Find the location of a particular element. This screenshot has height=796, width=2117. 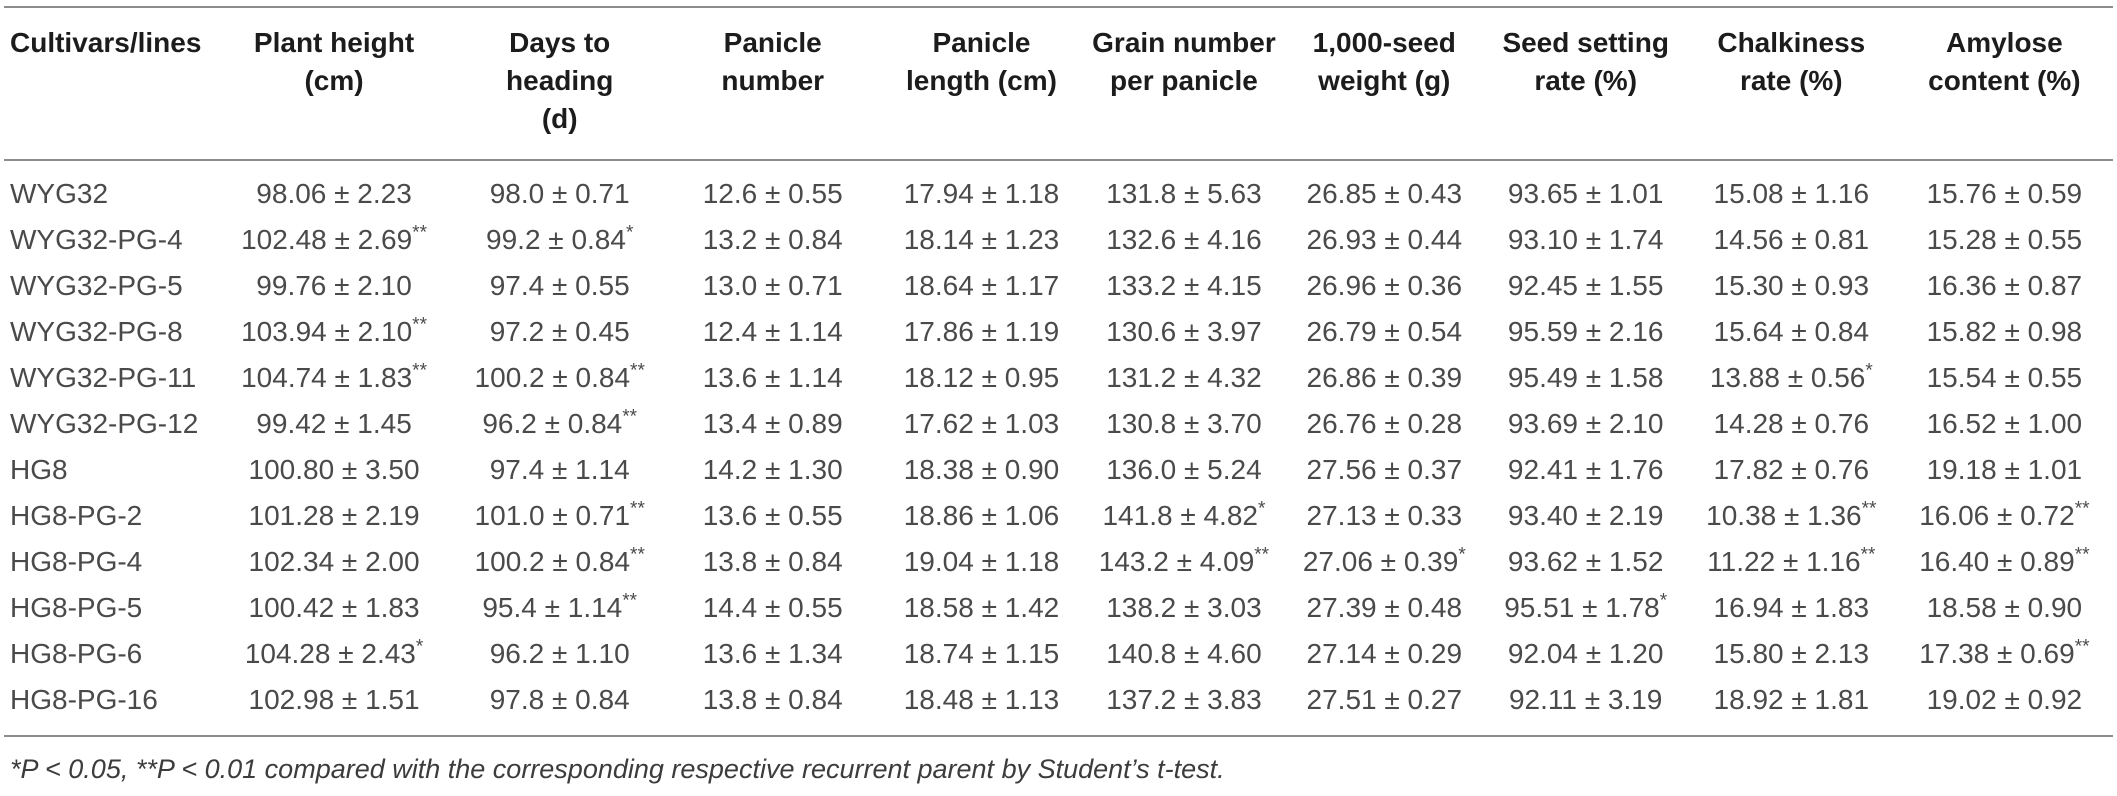

cell-value: 13.2 ± 0.84 is located at coordinates (772, 240).